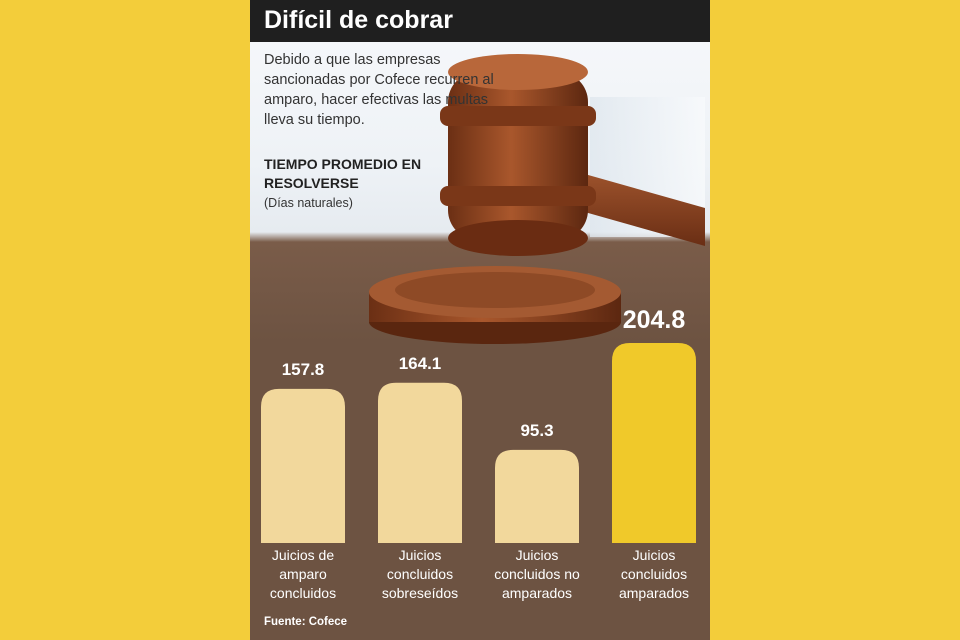  Describe the element at coordinates (420, 574) in the screenshot. I see `category-label-2: Juicios concluidos sobreseídos` at that location.